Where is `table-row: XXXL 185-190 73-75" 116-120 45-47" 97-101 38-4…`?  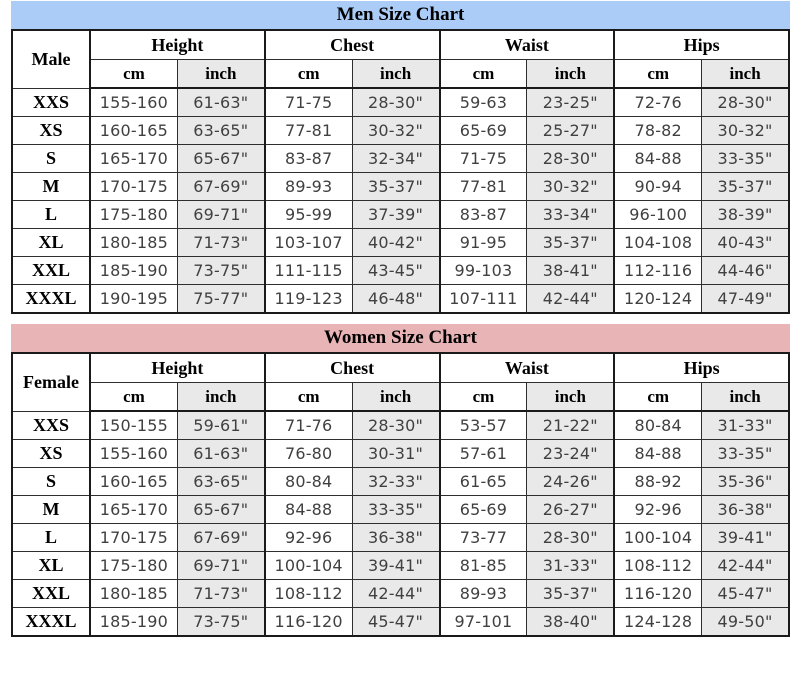 table-row: XXXL 185-190 73-75" 116-120 45-47" 97-101 38-4… is located at coordinates (400, 622).